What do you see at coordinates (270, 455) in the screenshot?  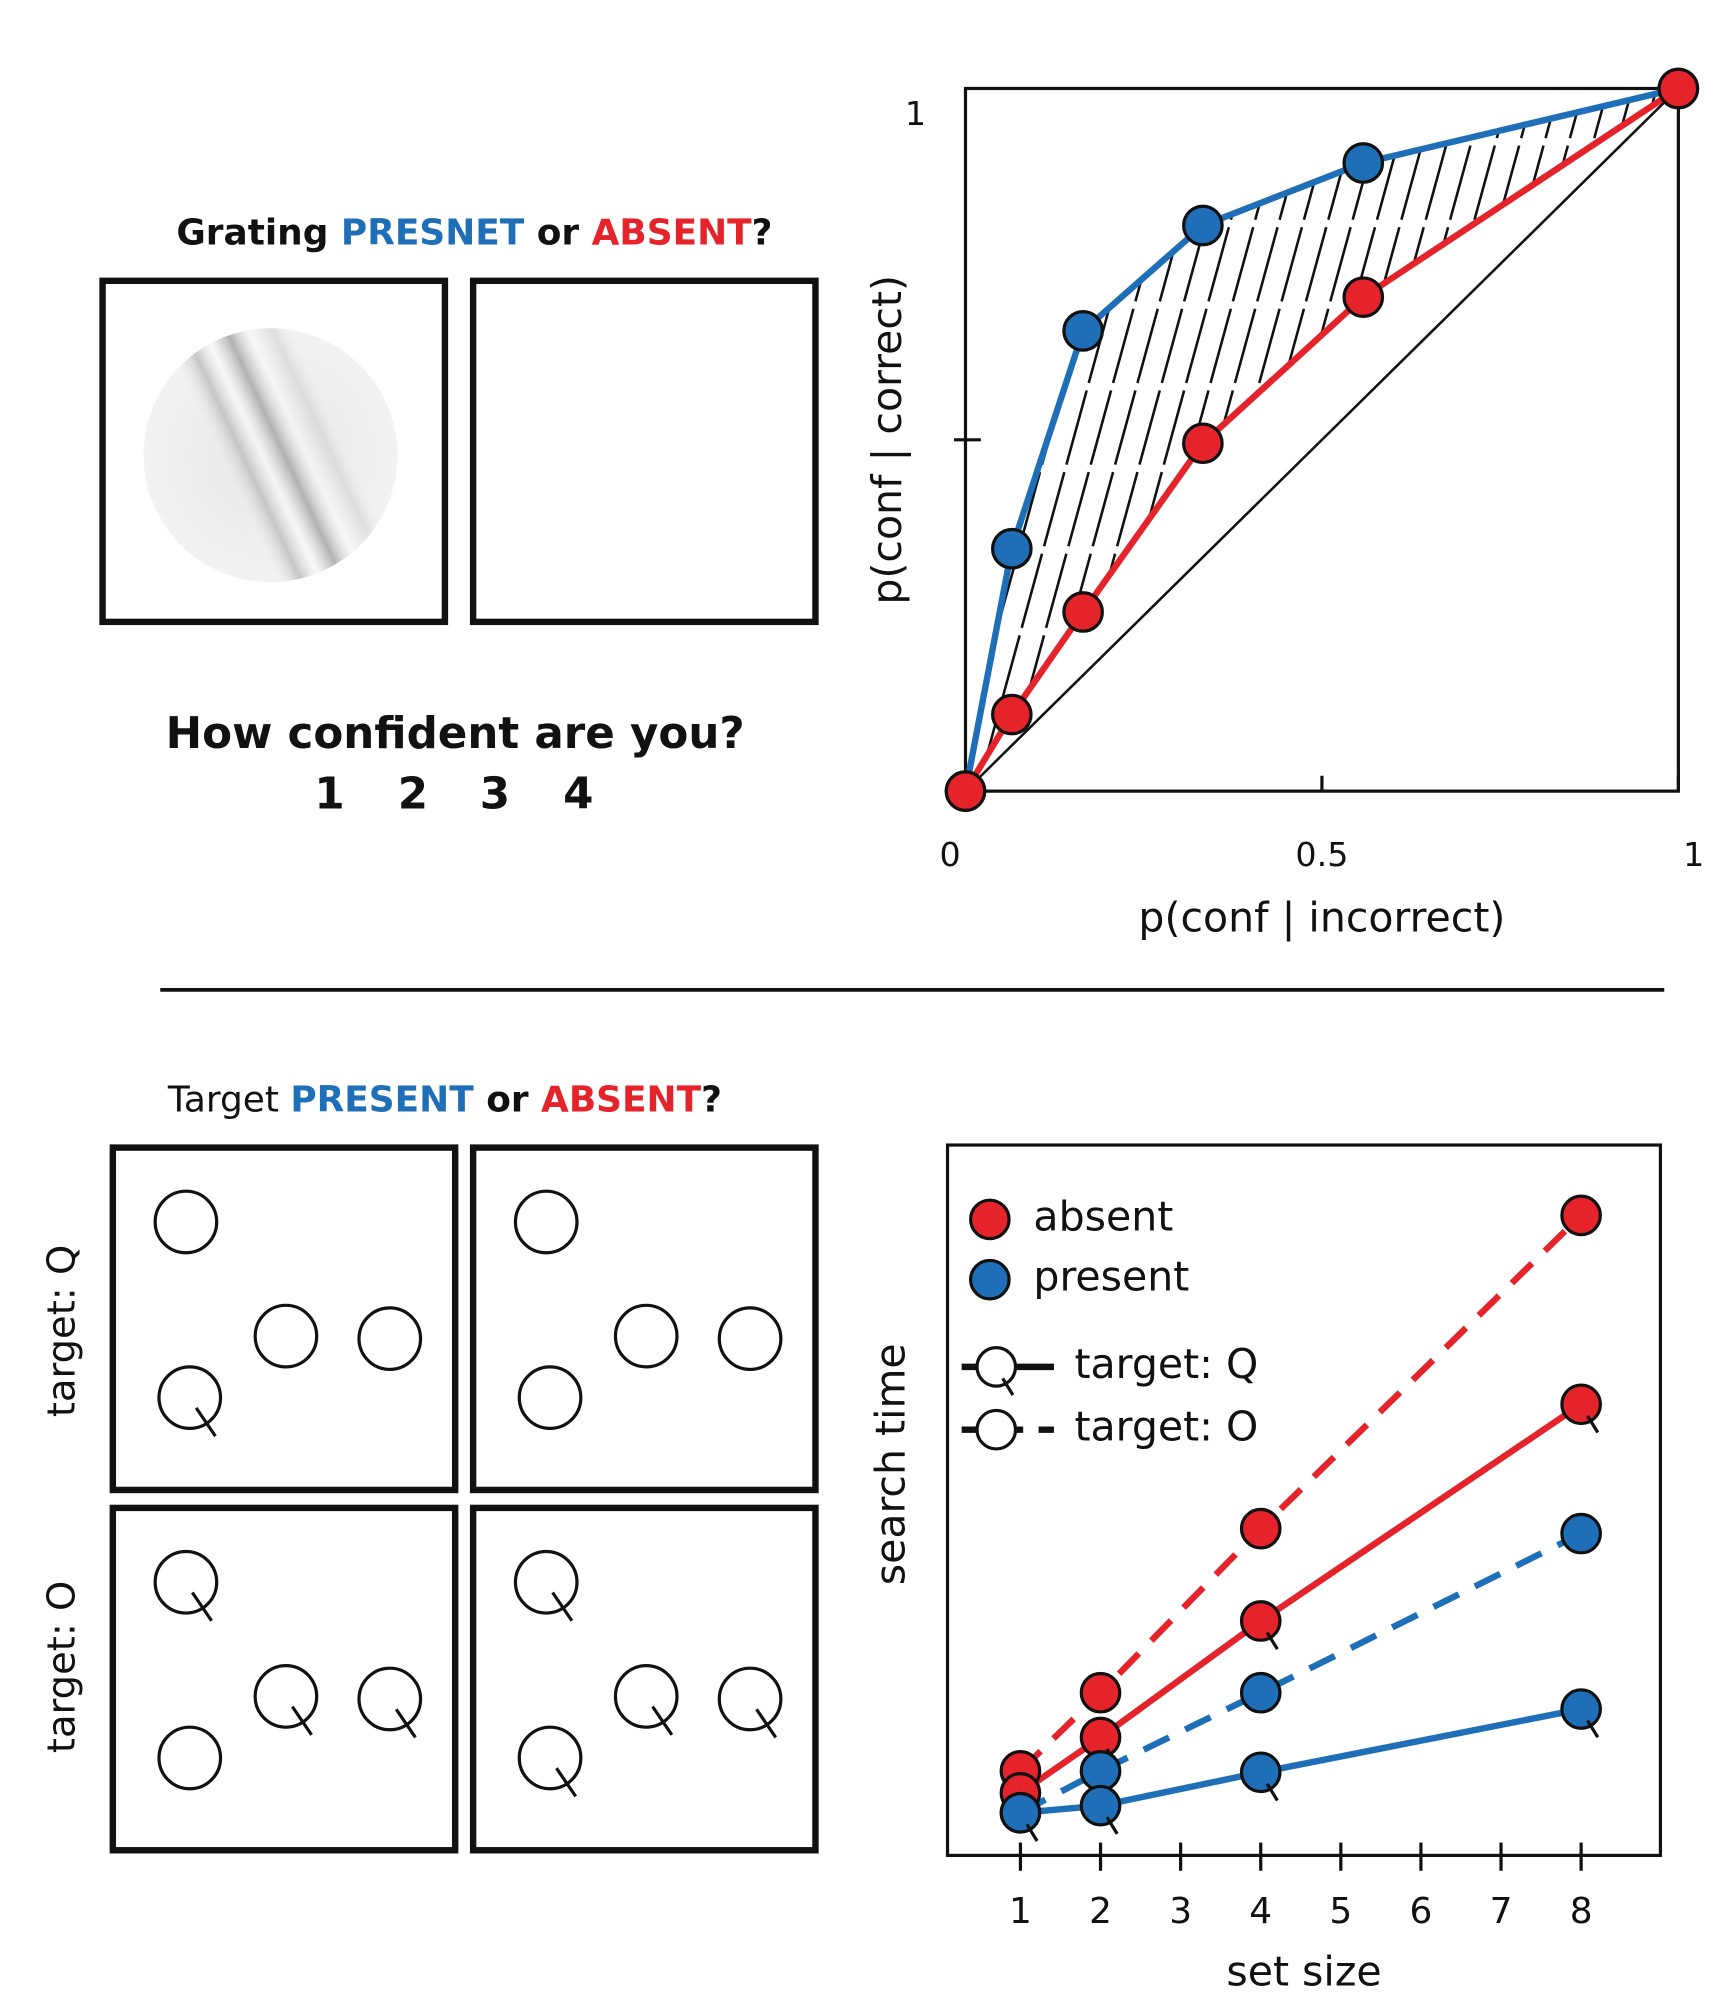 I see `grating-stripes` at bounding box center [270, 455].